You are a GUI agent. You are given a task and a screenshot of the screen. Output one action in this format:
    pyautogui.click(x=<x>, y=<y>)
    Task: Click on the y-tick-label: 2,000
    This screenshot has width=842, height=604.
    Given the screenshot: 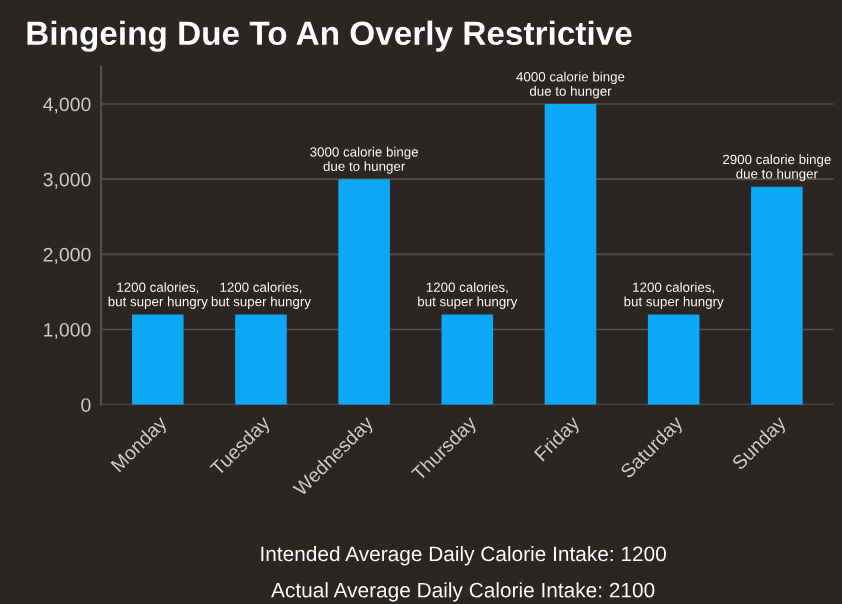 What is the action you would take?
    pyautogui.click(x=67, y=255)
    